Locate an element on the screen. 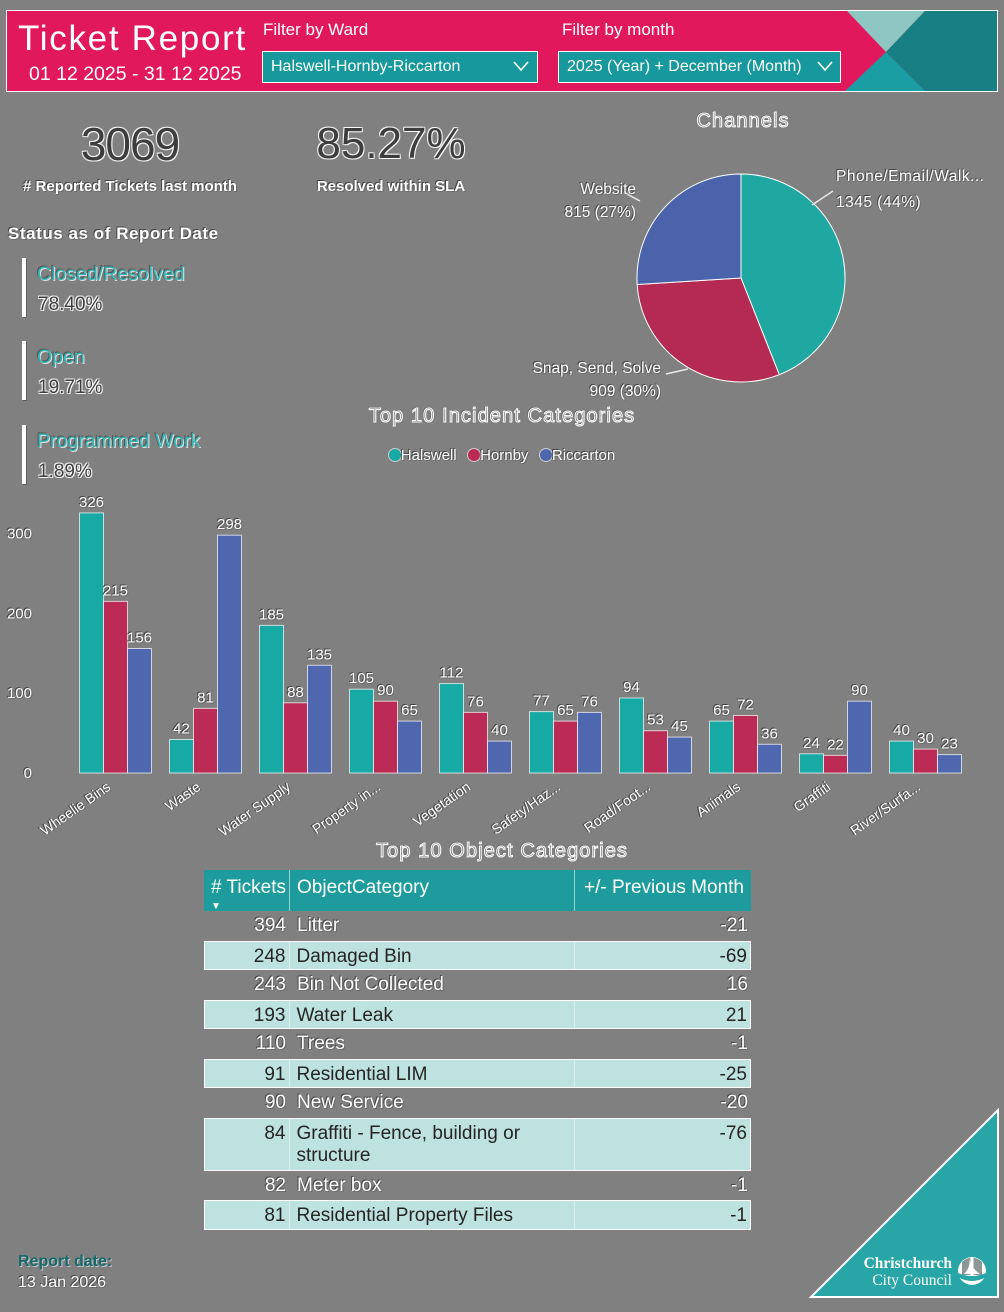 This screenshot has width=1004, height=1312. svg-text: 100 is located at coordinates (19, 693).